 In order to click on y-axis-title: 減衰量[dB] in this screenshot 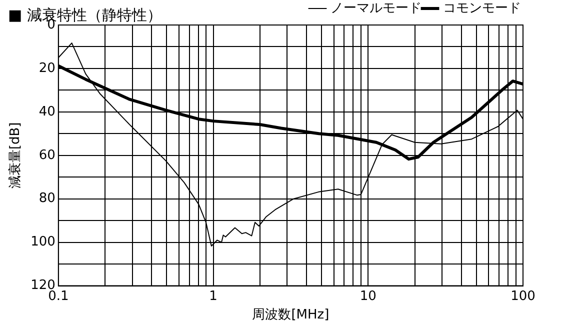, I will do `click(15, 155)`.